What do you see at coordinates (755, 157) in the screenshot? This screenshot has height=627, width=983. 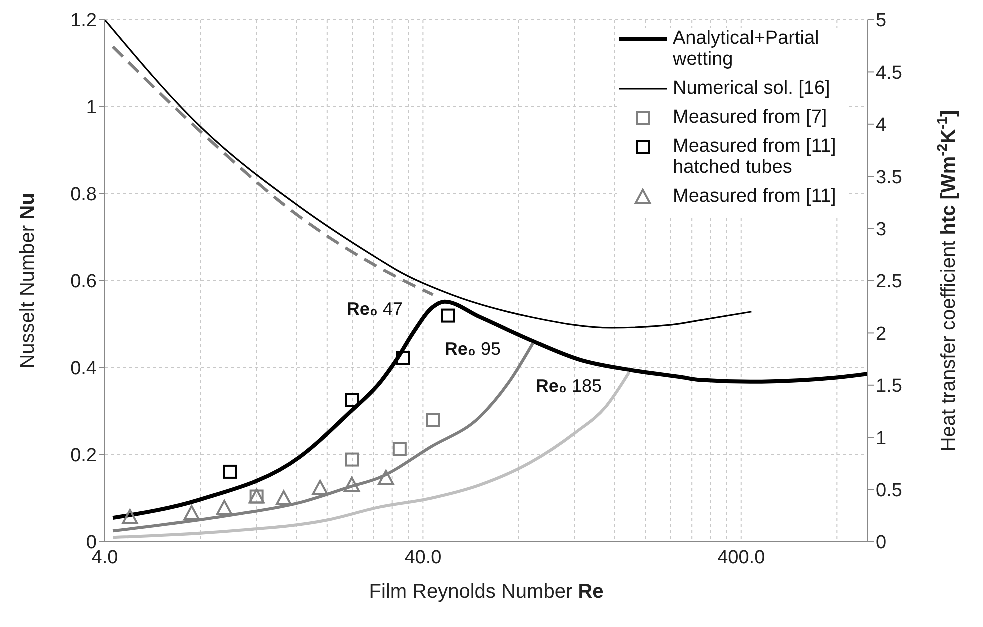 I see `legend-label: Measured from [11] hatched tubes` at bounding box center [755, 157].